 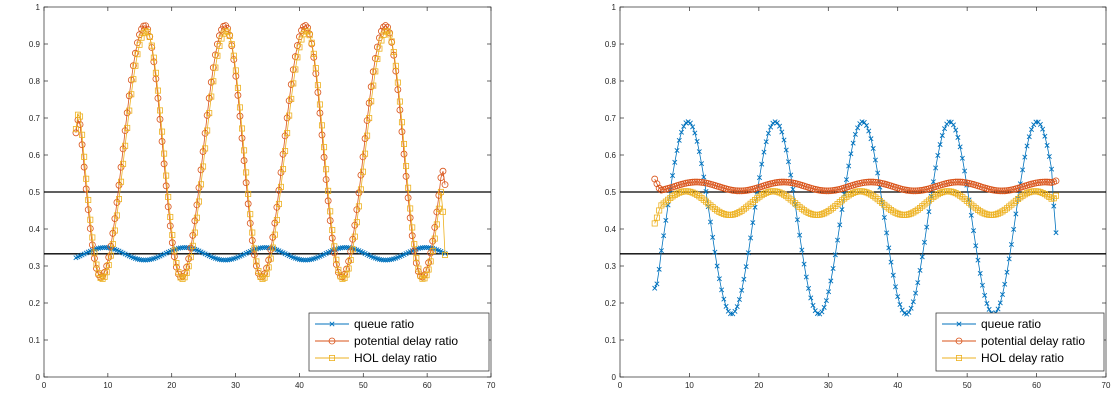 What do you see at coordinates (967, 385) in the screenshot?
I see `x-tick-label: 50` at bounding box center [967, 385].